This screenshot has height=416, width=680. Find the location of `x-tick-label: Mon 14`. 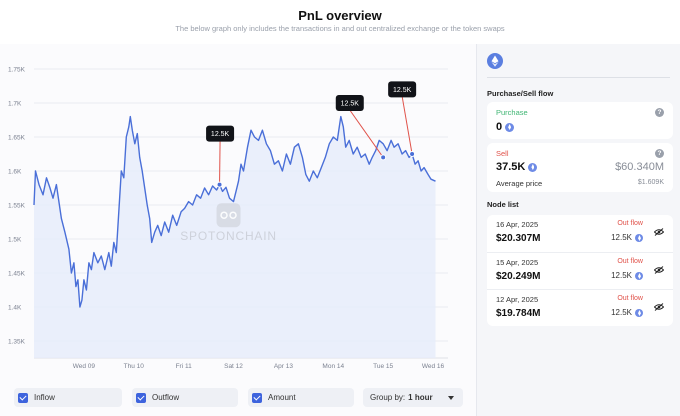

x-tick-label: Mon 14 is located at coordinates (333, 366).